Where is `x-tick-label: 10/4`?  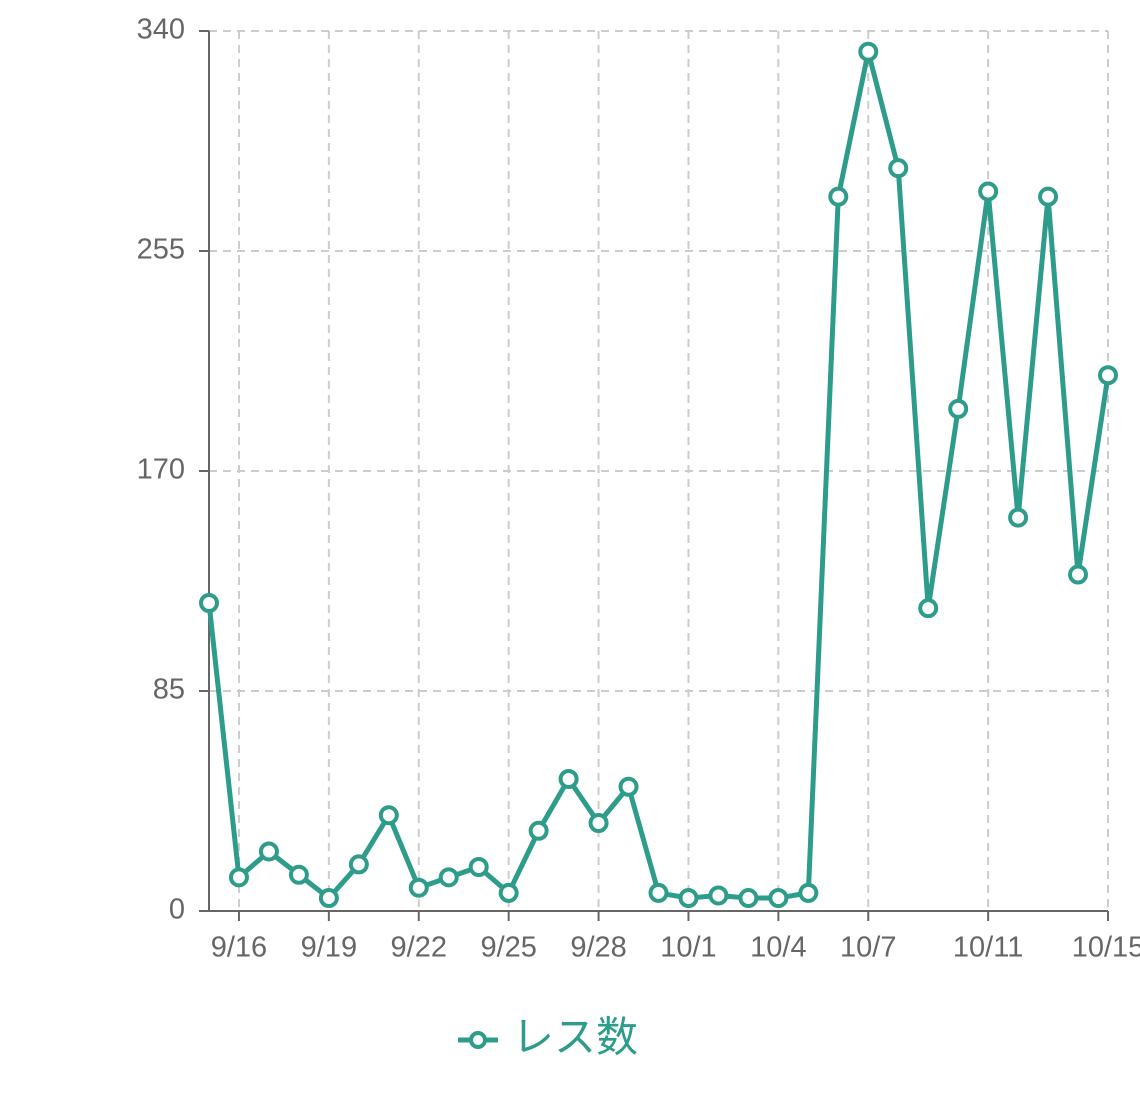
x-tick-label: 10/4 is located at coordinates (778, 948).